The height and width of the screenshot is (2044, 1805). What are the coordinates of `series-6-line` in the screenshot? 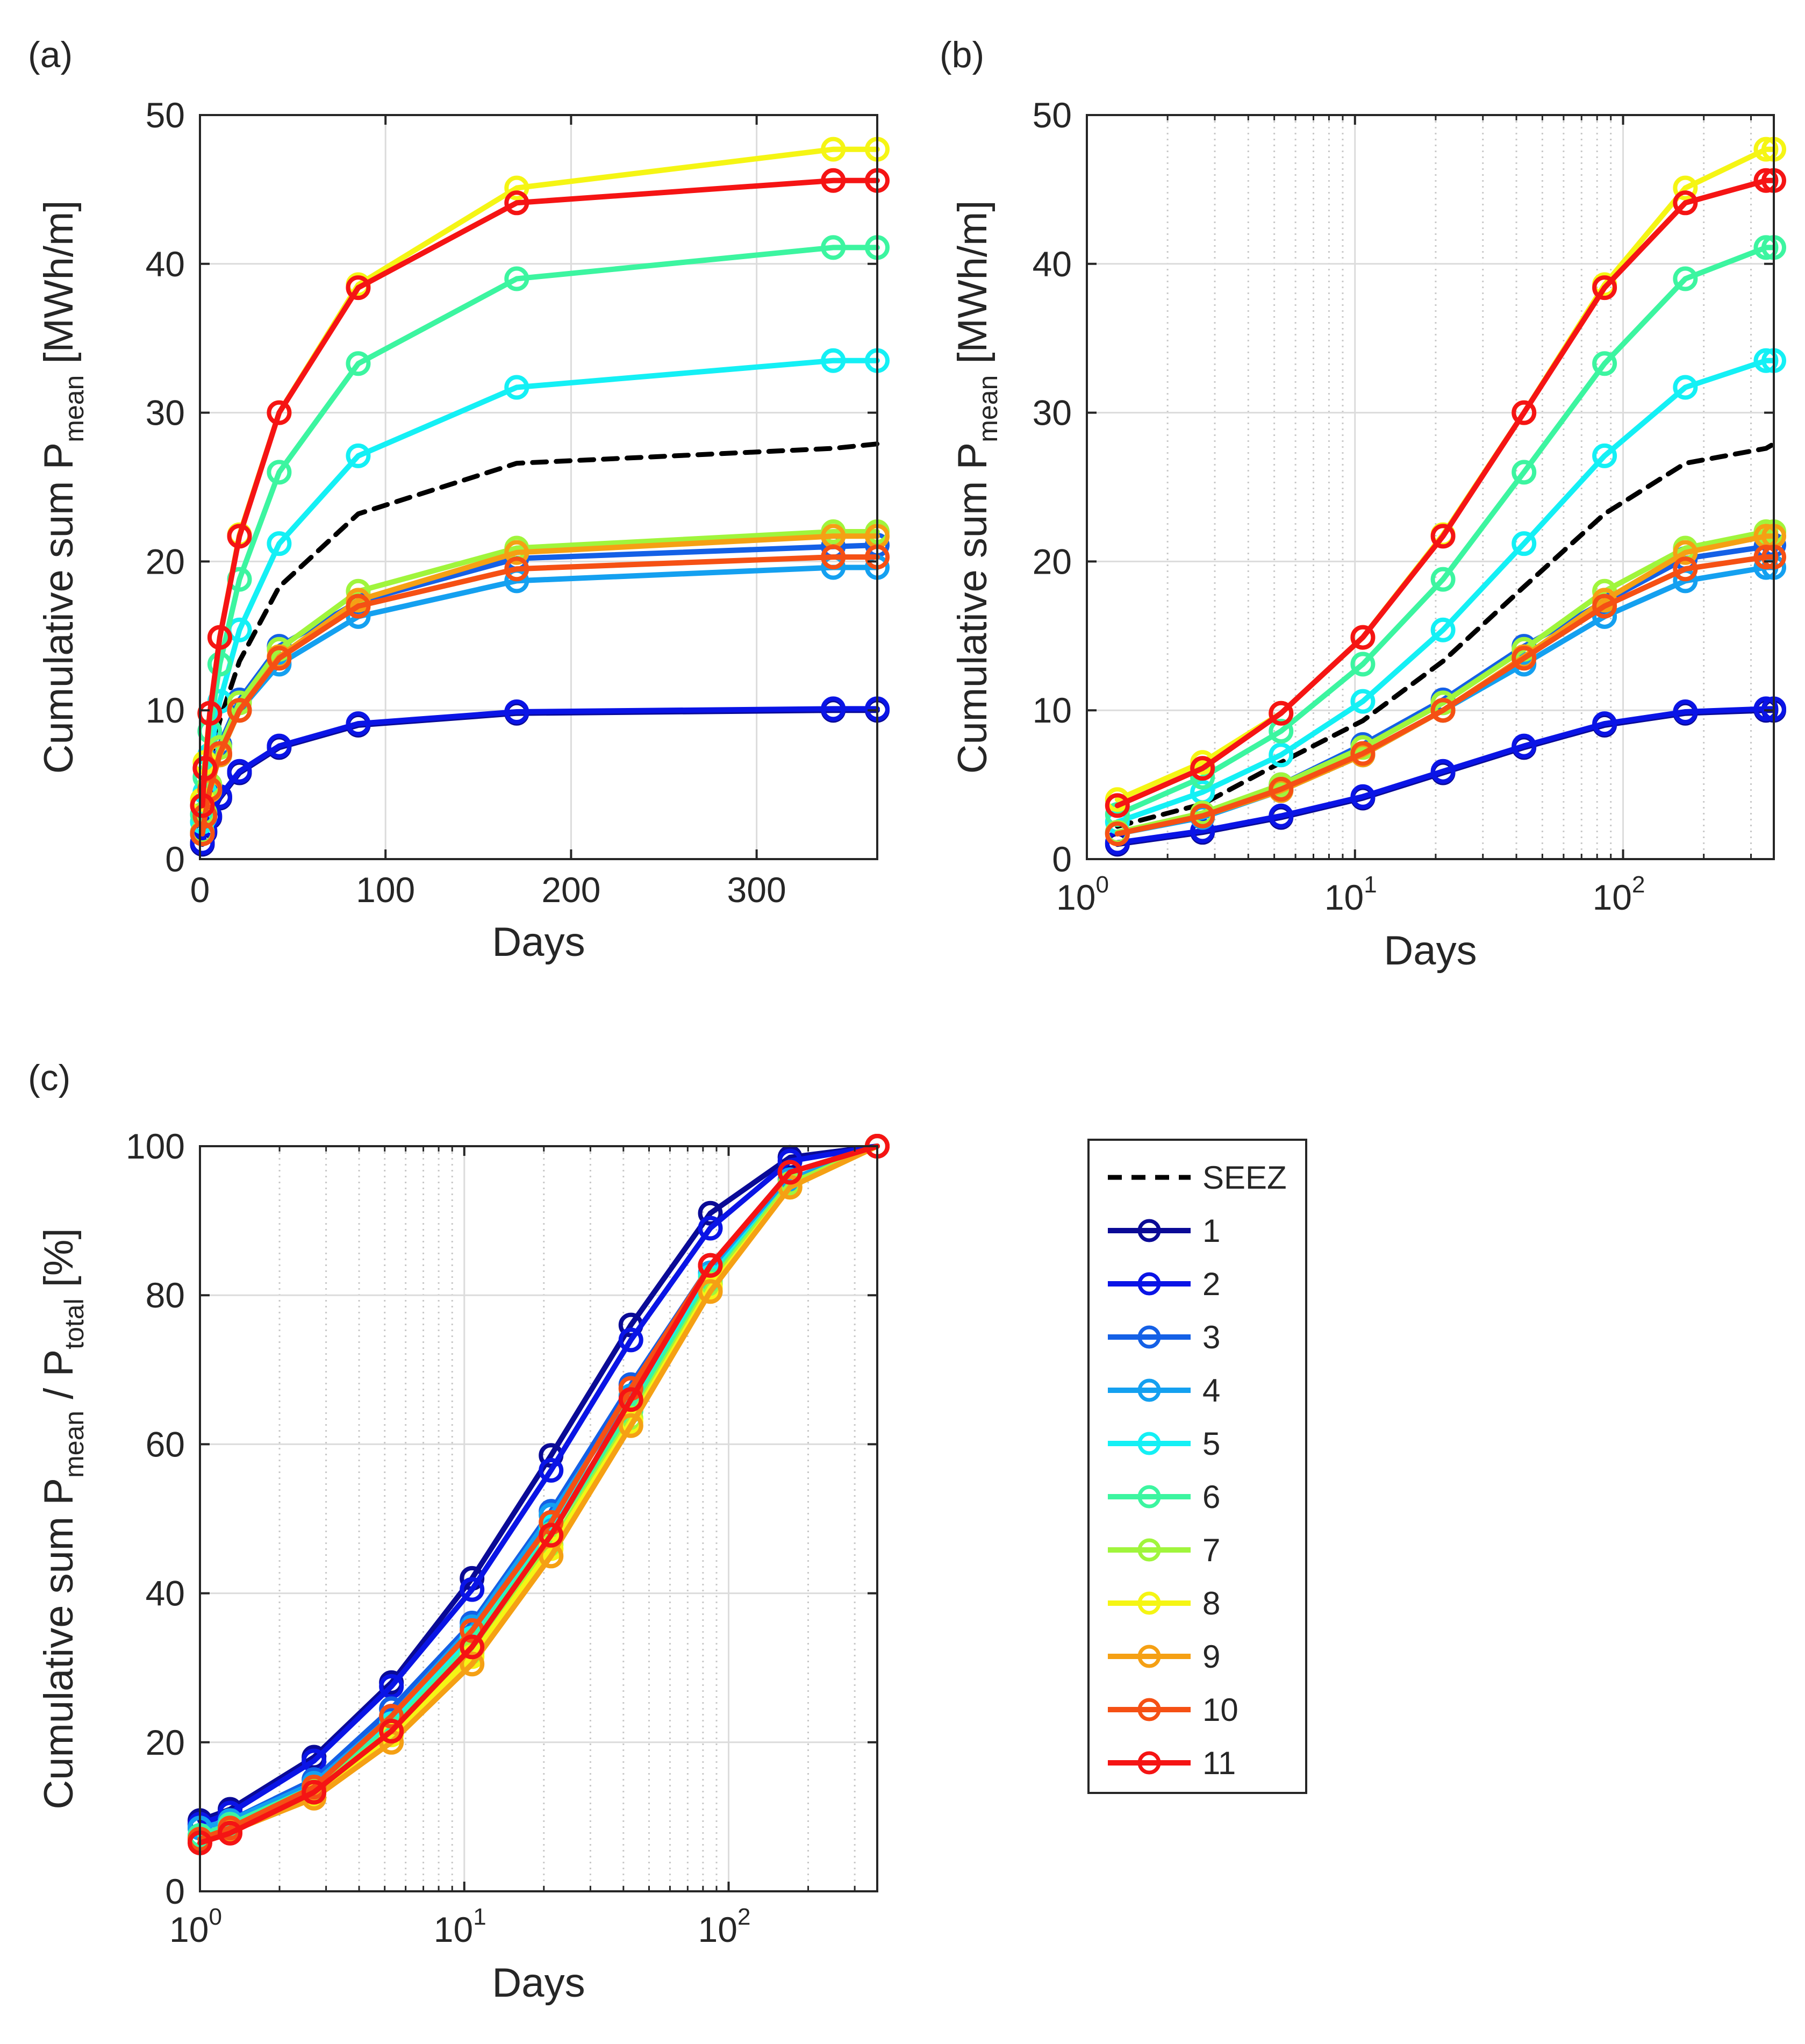 It's located at (1445, 531).